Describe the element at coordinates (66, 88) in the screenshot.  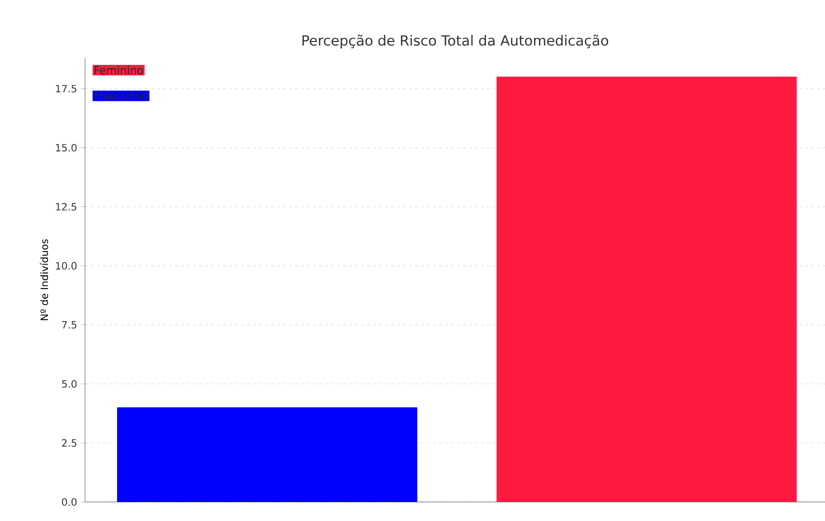
I see `y-tick-label: 17.5` at that location.